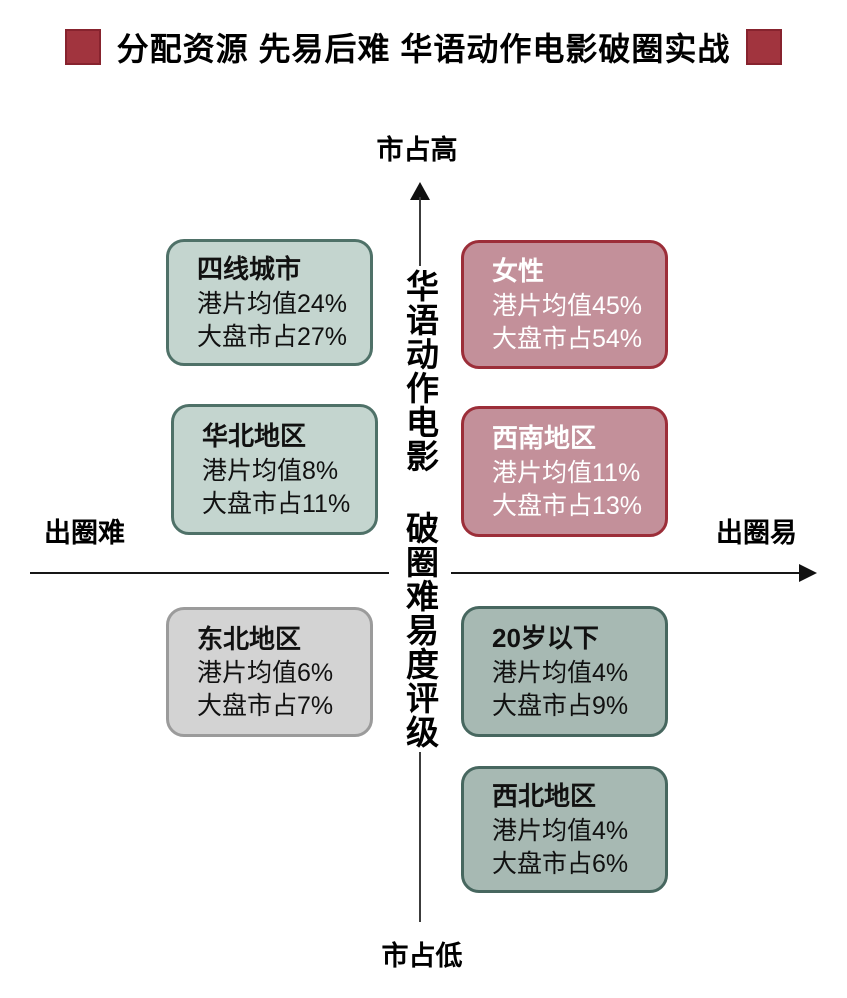  I want to click on box-market-share: 大盘市占6%, so click(560, 863).